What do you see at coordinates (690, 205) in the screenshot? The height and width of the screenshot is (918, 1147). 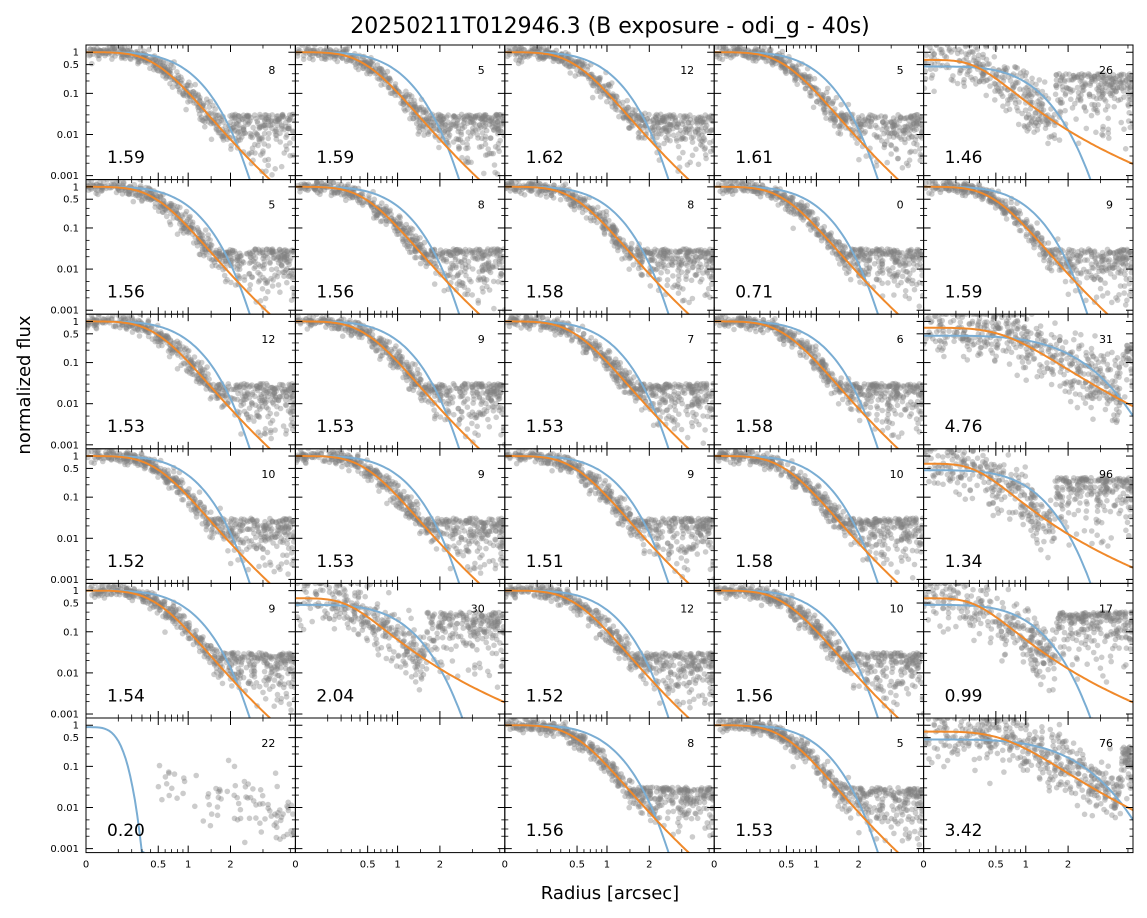 I see `star-count-label: 8` at bounding box center [690, 205].